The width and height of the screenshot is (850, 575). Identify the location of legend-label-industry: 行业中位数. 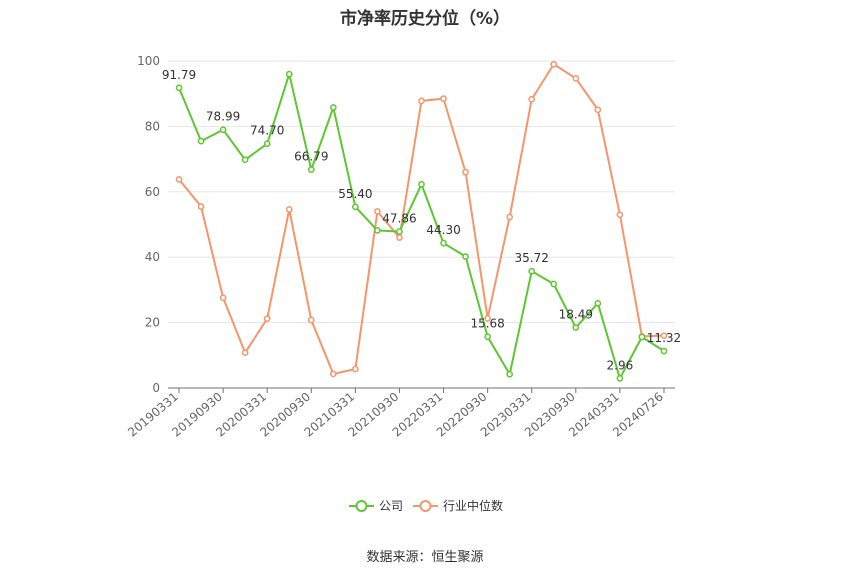
(473, 505).